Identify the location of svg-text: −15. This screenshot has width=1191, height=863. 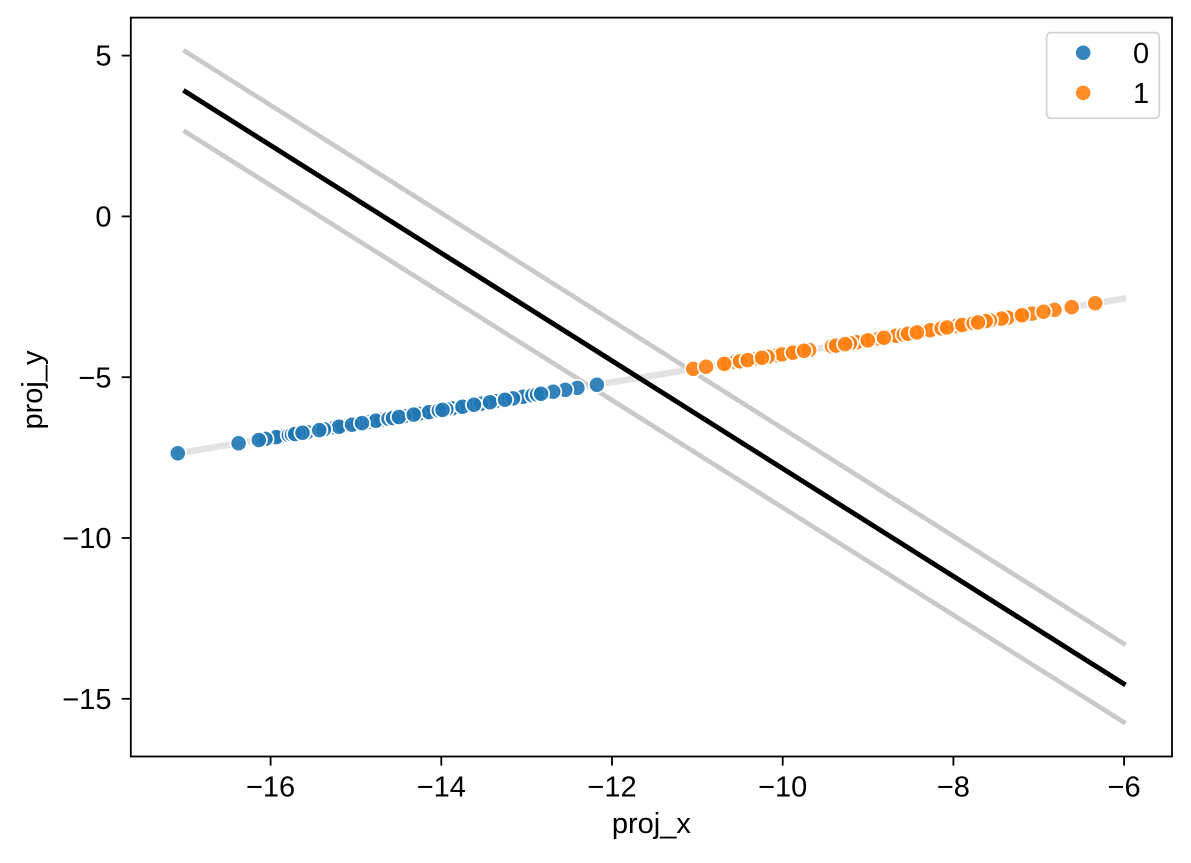
(86, 700).